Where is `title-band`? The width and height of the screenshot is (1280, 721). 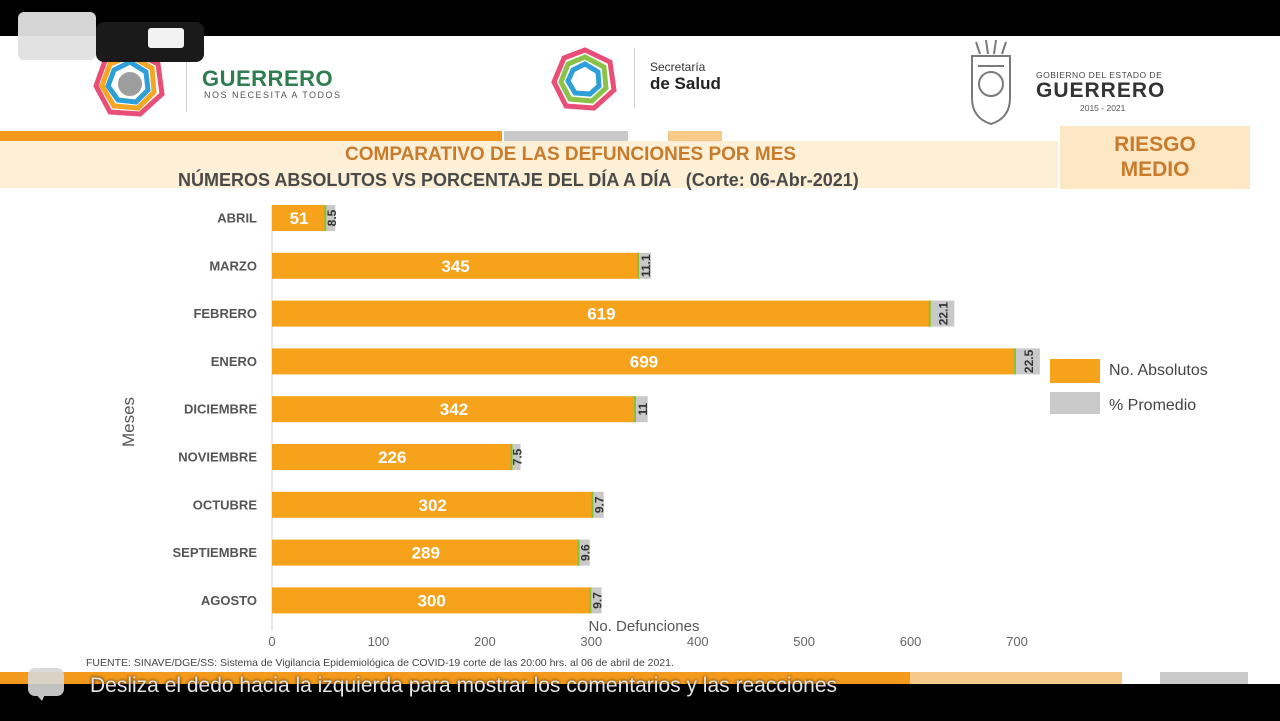 title-band is located at coordinates (529, 164).